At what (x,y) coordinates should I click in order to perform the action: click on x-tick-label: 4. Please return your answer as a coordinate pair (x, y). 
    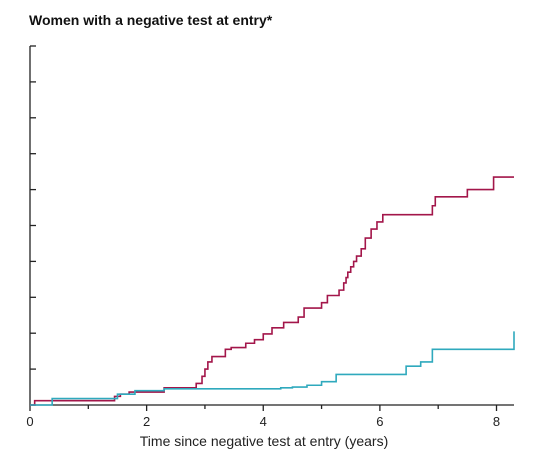
    Looking at the image, I should click on (263, 421).